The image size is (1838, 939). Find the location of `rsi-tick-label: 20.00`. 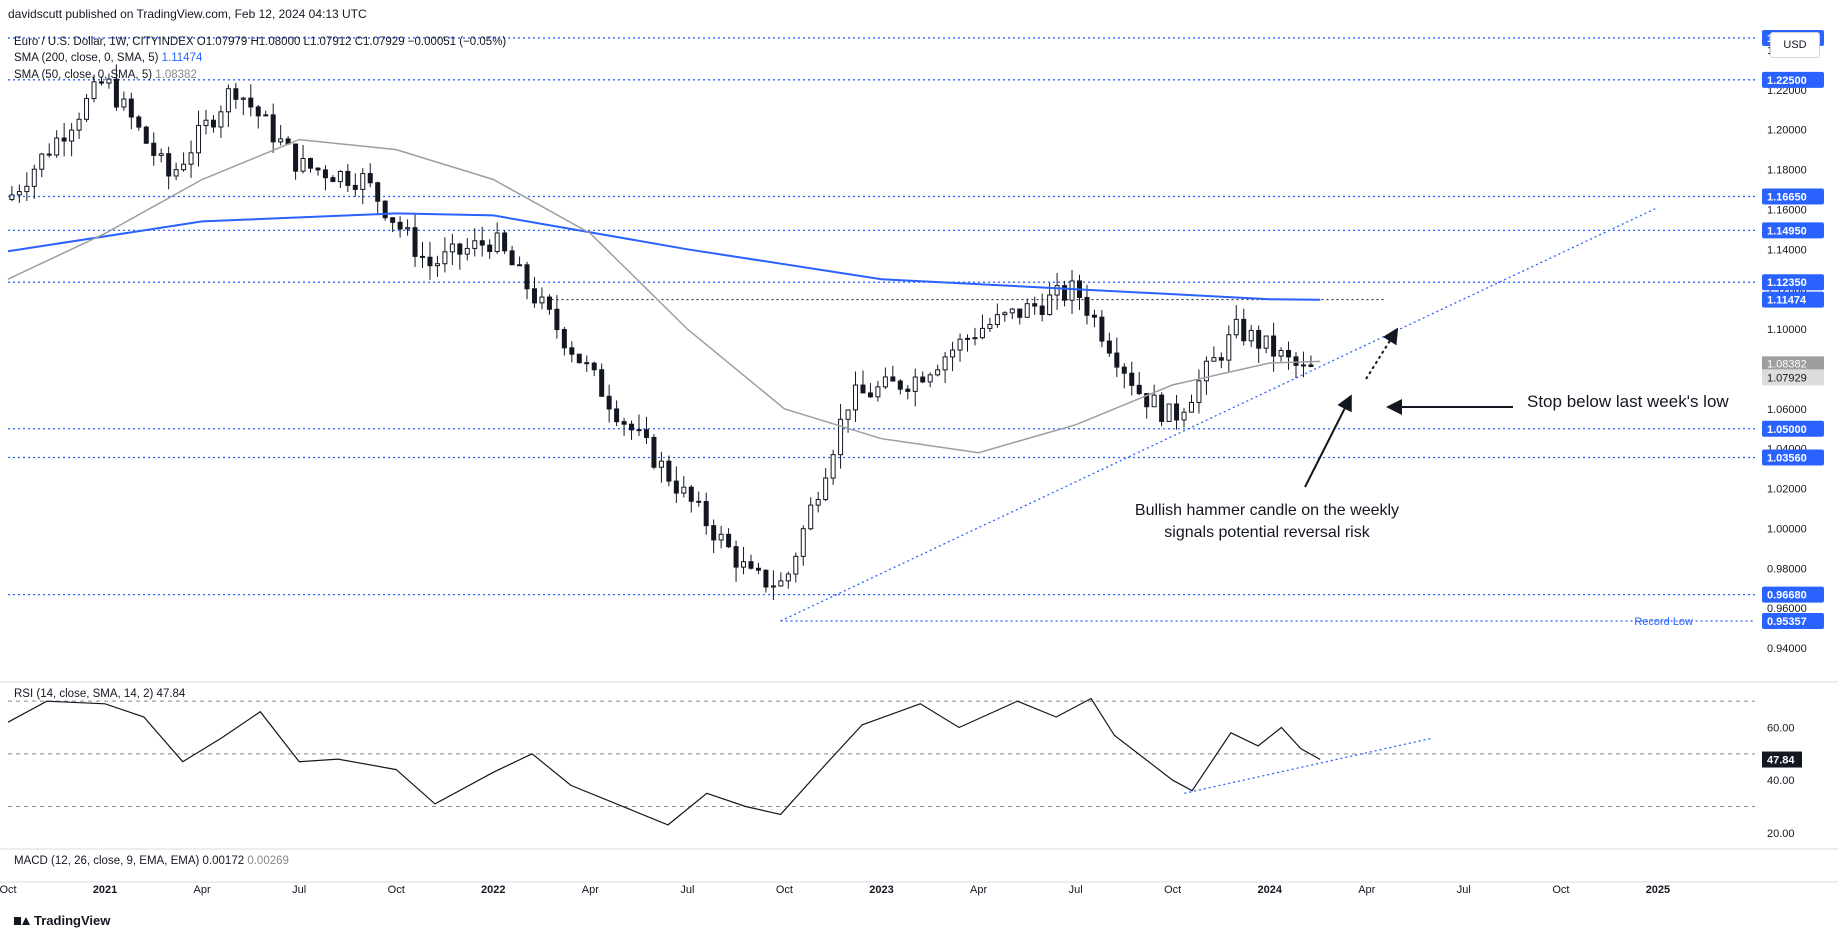

rsi-tick-label: 20.00 is located at coordinates (1781, 834).